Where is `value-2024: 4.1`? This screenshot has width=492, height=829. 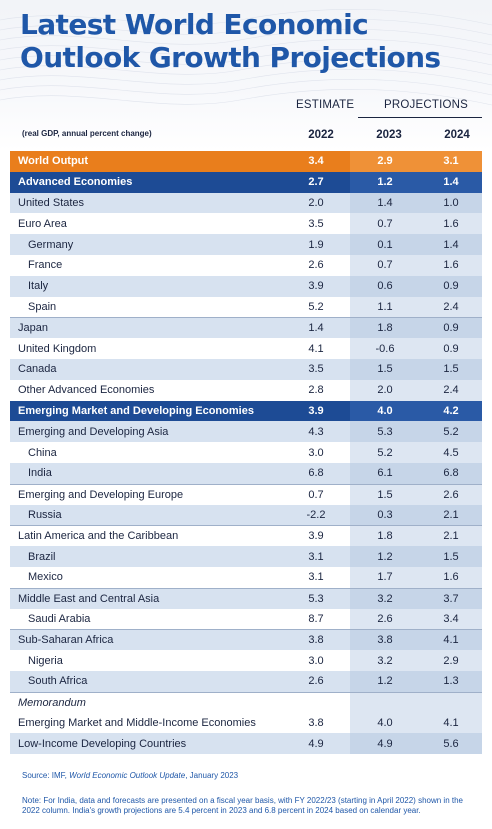
value-2024: 4.1 is located at coordinates (451, 640).